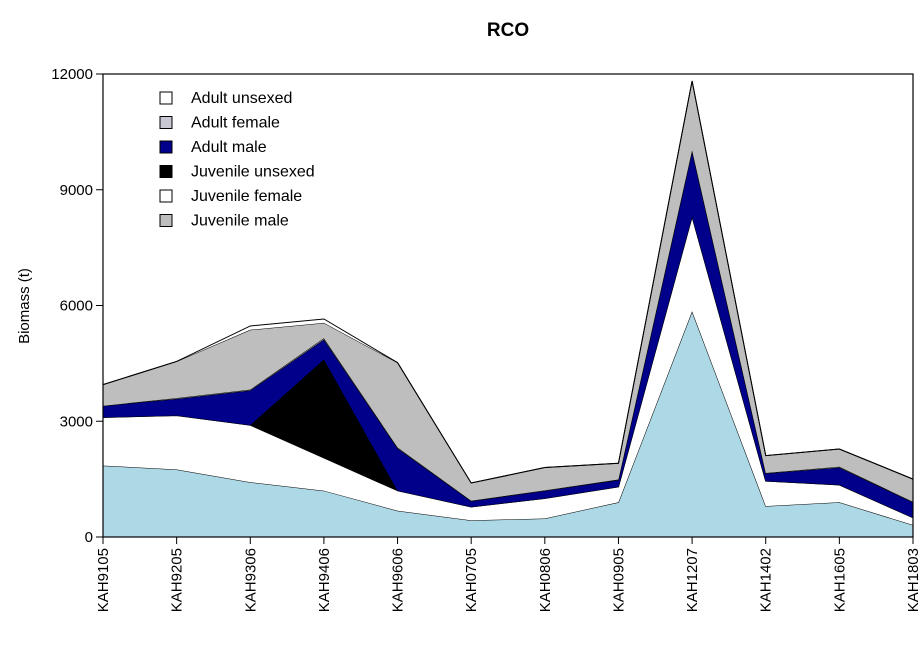 Image resolution: width=923 pixels, height=646 pixels. I want to click on x-tick-label: KAH9306, so click(250, 580).